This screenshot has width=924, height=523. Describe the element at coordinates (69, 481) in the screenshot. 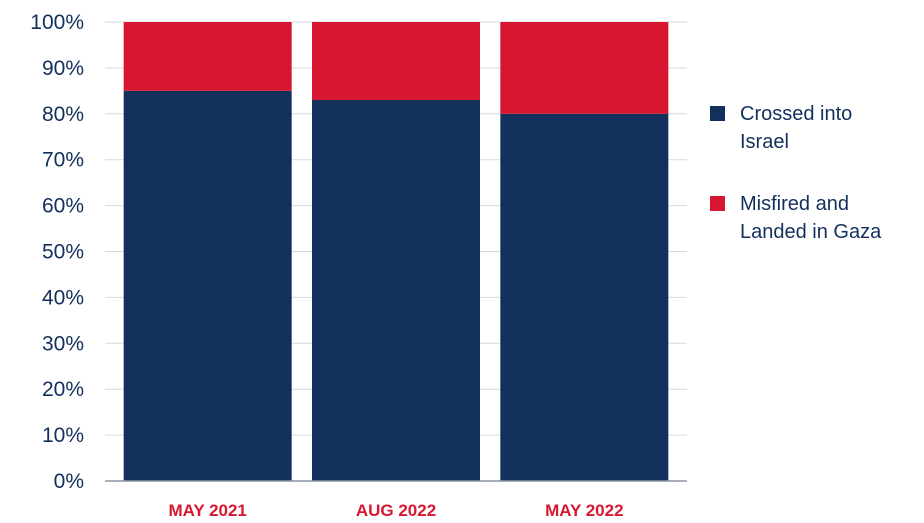

I see `y-tick-label: 0%` at that location.